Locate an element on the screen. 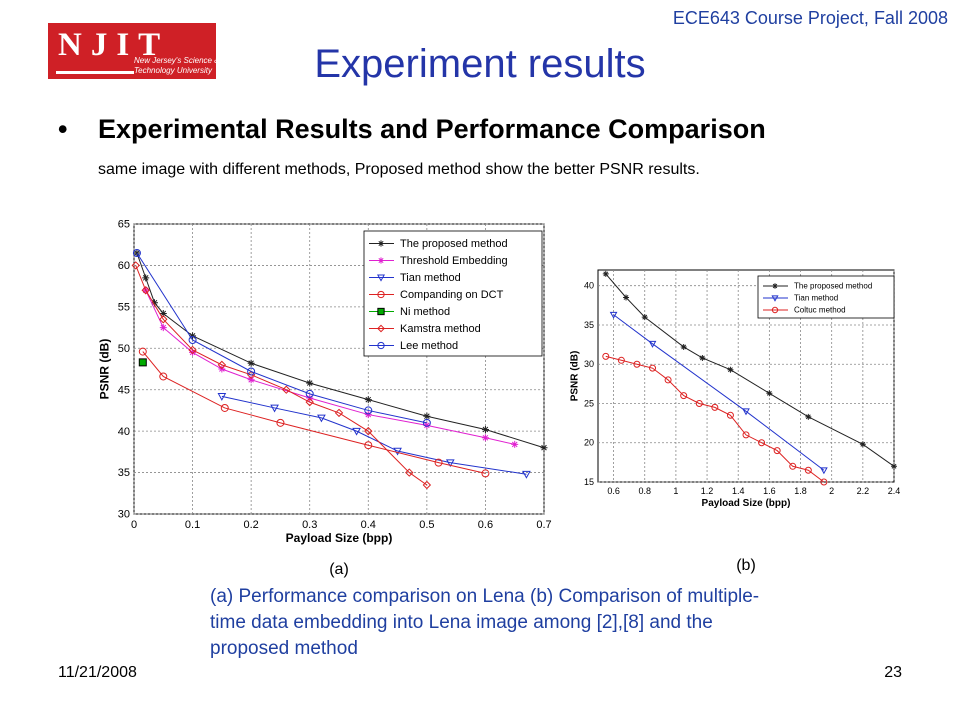 The width and height of the screenshot is (960, 720). footer-date: 11/21/2008 is located at coordinates (97, 672).